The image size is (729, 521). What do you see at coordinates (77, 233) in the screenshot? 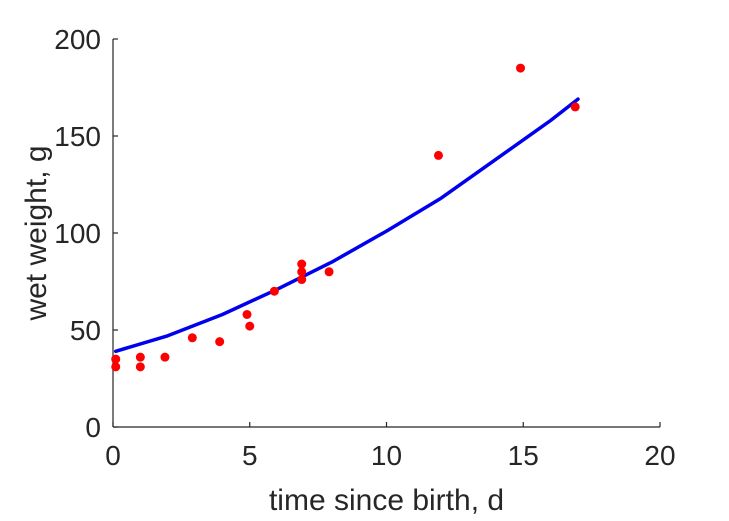
I see `y-tick-label: 100` at bounding box center [77, 233].